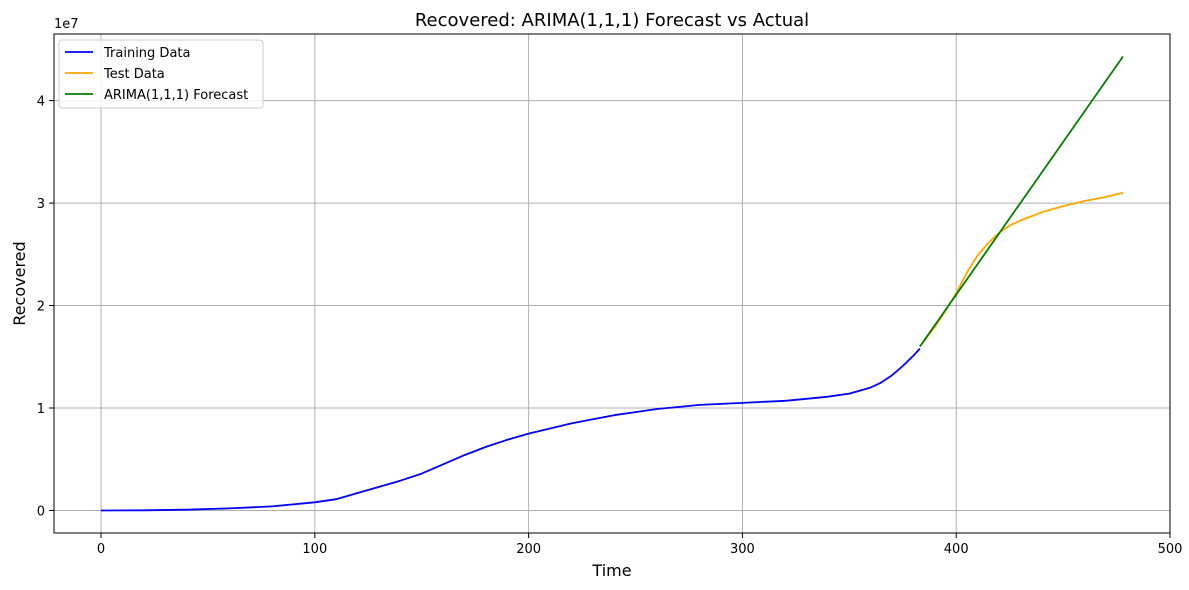 This screenshot has height=590, width=1189. What do you see at coordinates (41, 511) in the screenshot?
I see `y-tick-label: 0` at bounding box center [41, 511].